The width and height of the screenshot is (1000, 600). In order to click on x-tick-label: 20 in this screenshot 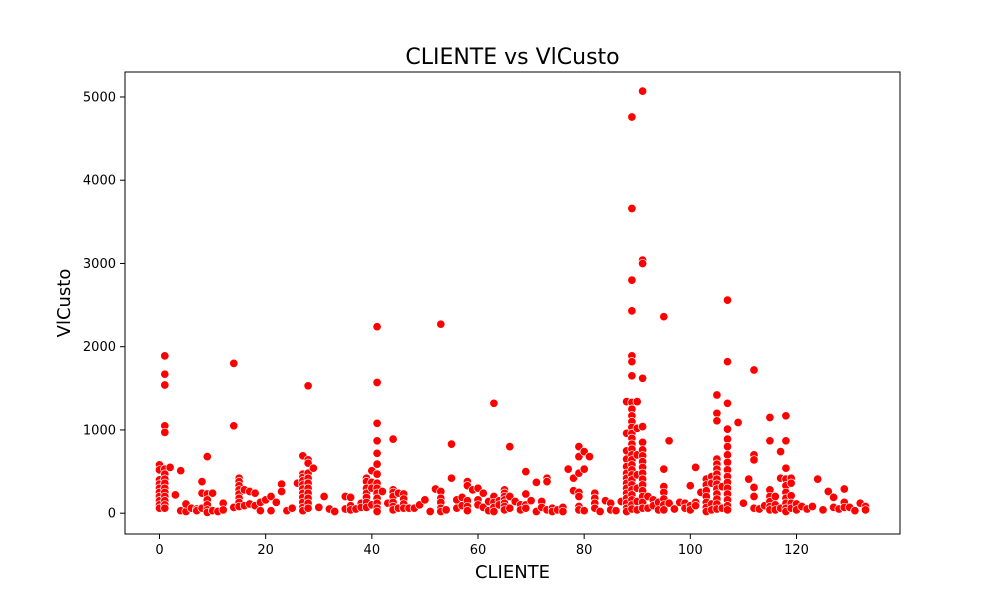, I will do `click(265, 550)`.